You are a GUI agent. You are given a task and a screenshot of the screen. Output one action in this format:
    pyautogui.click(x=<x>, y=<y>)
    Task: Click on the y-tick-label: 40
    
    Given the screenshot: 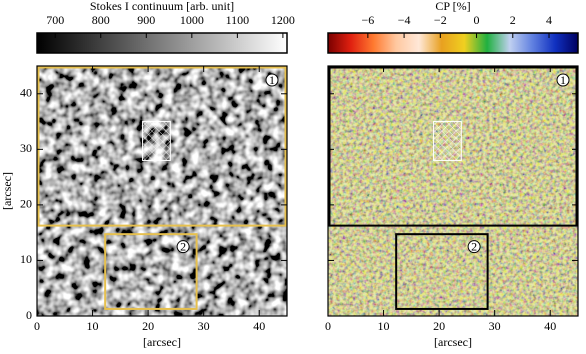 What is the action you would take?
    pyautogui.click(x=26, y=93)
    